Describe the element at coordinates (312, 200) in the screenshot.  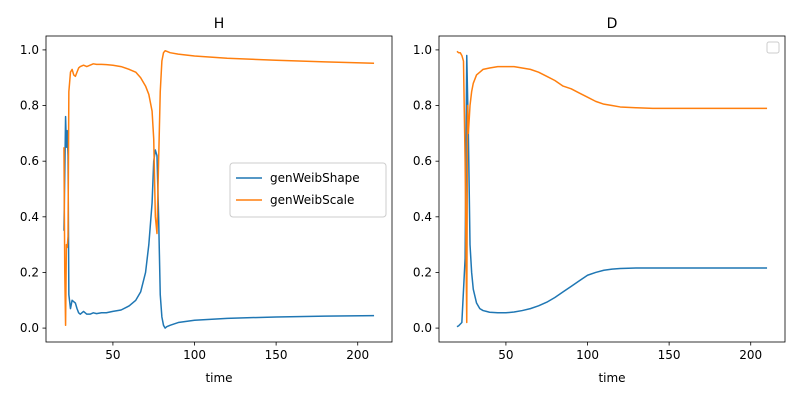
I see `chart-h-legend-entry: genWeibScale` at that location.